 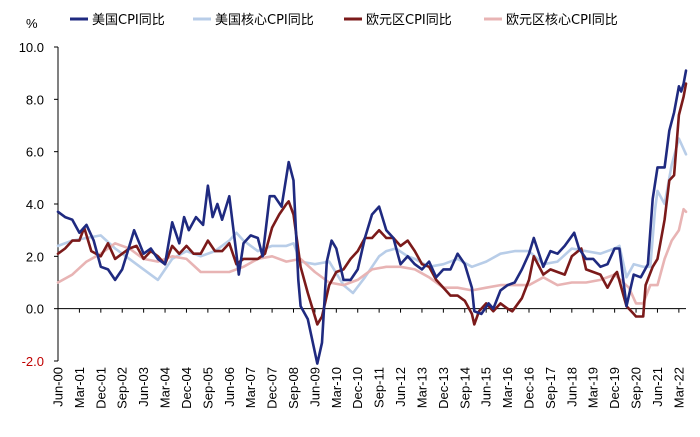 What do you see at coordinates (100, 388) in the screenshot?
I see `x-tick-label: Dec-01` at bounding box center [100, 388].